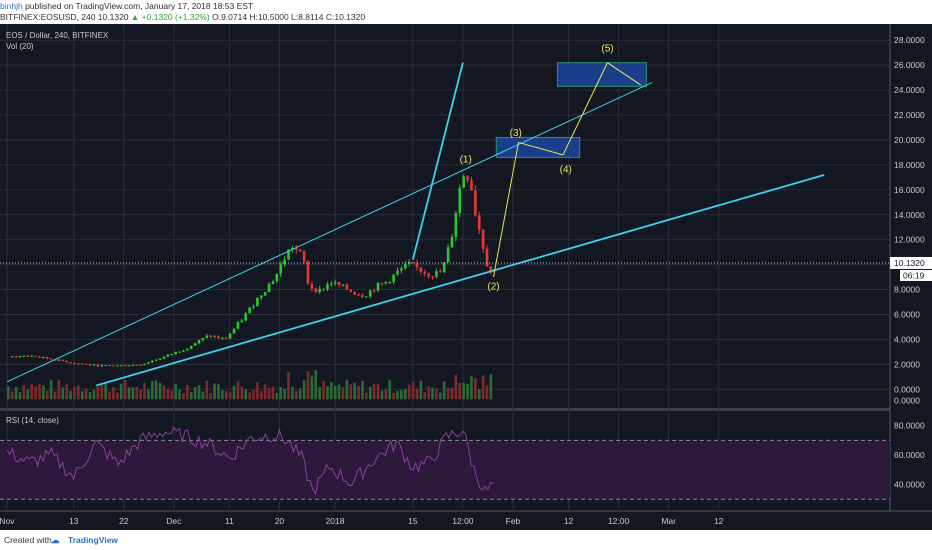 This screenshot has height=550, width=932. I want to click on wave-projection-line, so click(624, 74).